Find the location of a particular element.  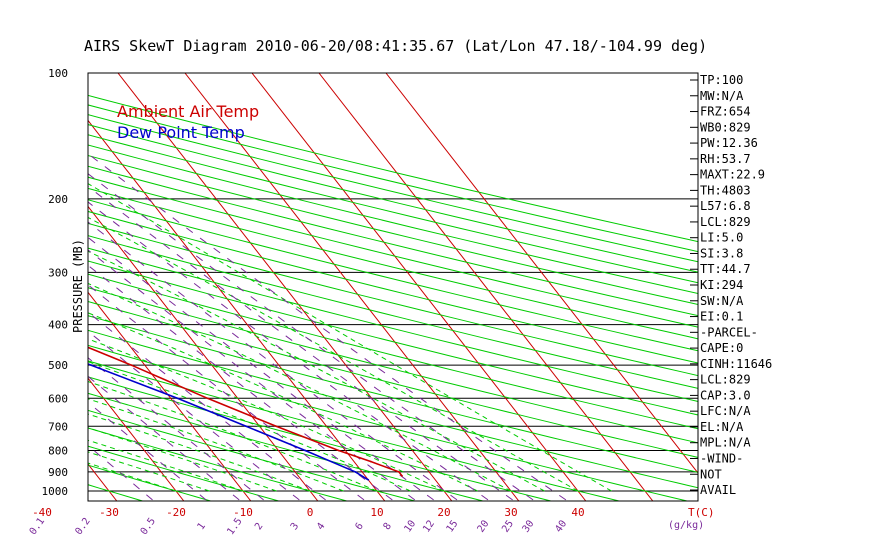

pressure-tick-label: 100 is located at coordinates (58, 73).